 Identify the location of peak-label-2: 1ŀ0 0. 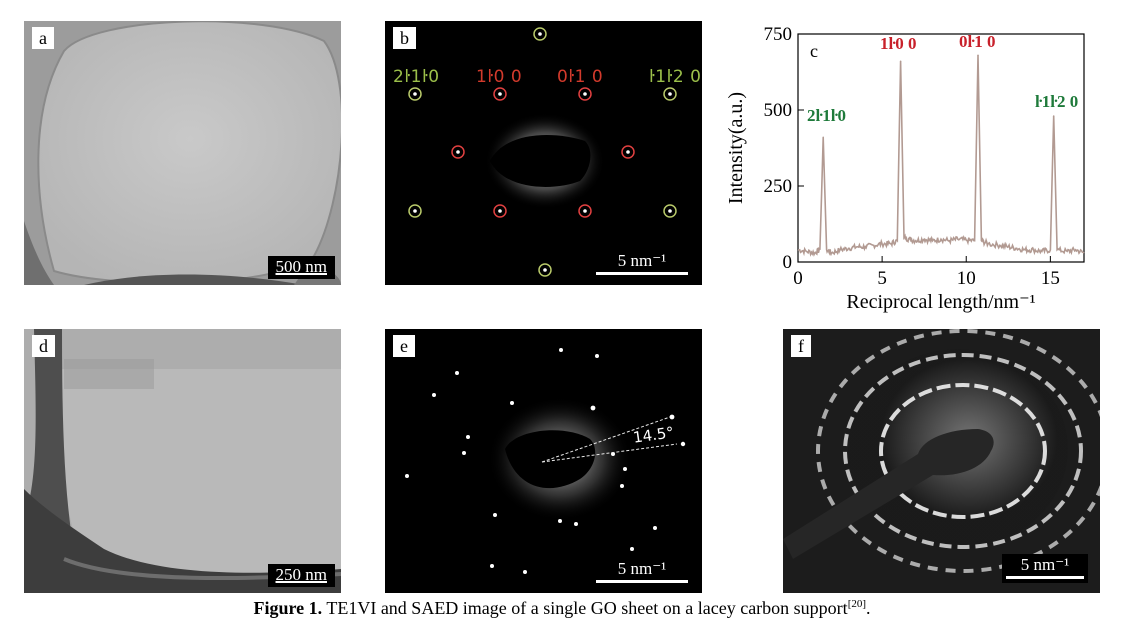
(898, 43).